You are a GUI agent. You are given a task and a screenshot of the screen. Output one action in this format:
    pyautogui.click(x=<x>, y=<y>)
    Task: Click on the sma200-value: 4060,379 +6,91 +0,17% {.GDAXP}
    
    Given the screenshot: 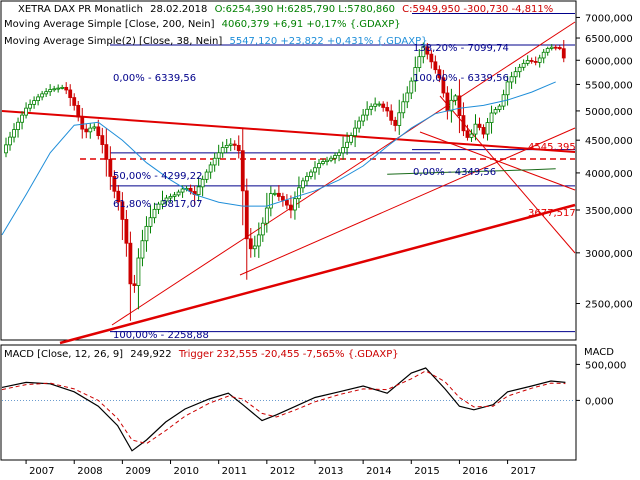 What is the action you would take?
    pyautogui.click(x=311, y=24)
    